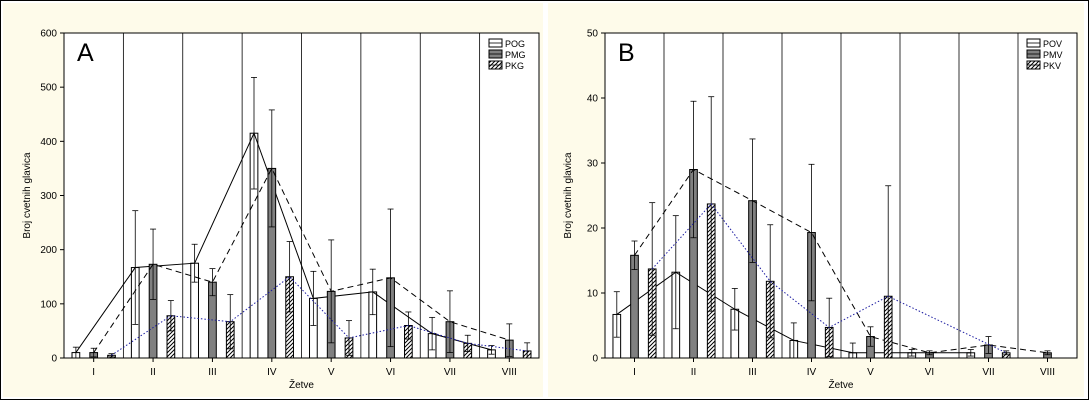 This screenshot has width=1089, height=400. Describe the element at coordinates (593, 99) in the screenshot. I see `y-tick-label: 40` at that location.